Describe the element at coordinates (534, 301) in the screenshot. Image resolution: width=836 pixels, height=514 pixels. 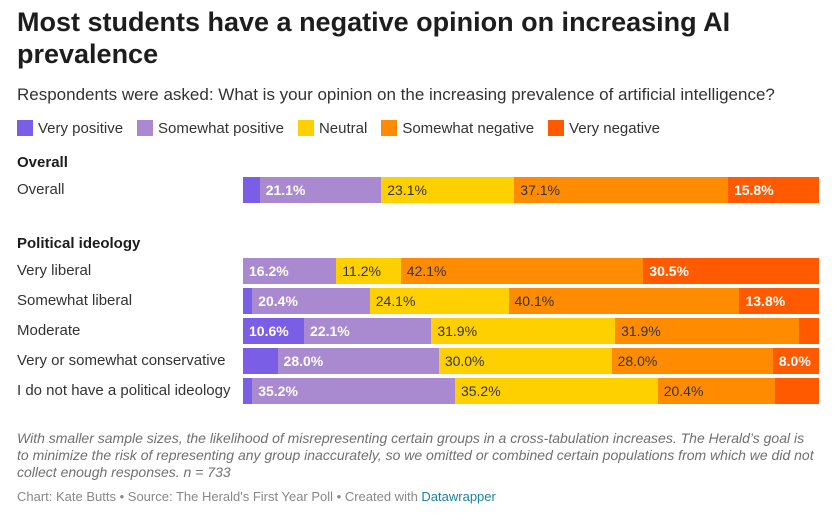
I see `data-label: 40.1%` at that location.